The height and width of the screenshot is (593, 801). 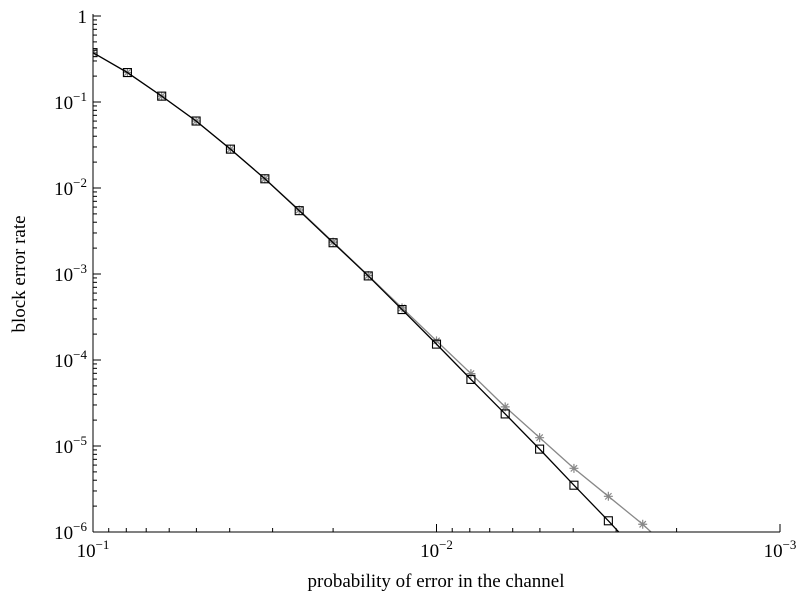 I want to click on y-tick-label: 10⁻⁶, so click(x=70, y=531).